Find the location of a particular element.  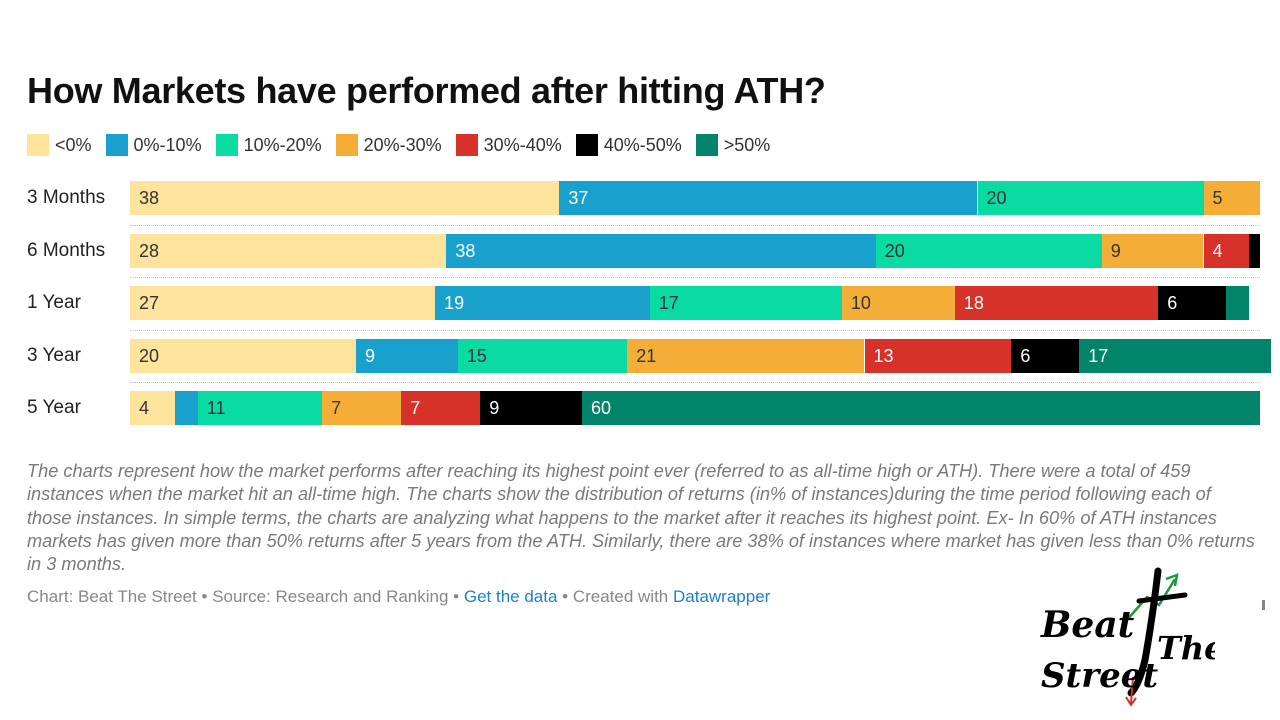

legend-item: 10%-20% is located at coordinates (268, 145).